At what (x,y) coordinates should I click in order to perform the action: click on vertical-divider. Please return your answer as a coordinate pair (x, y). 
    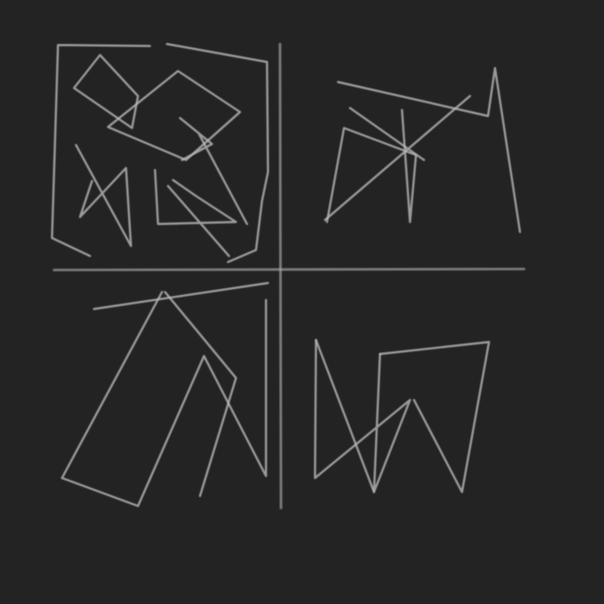
    Looking at the image, I should click on (280, 276).